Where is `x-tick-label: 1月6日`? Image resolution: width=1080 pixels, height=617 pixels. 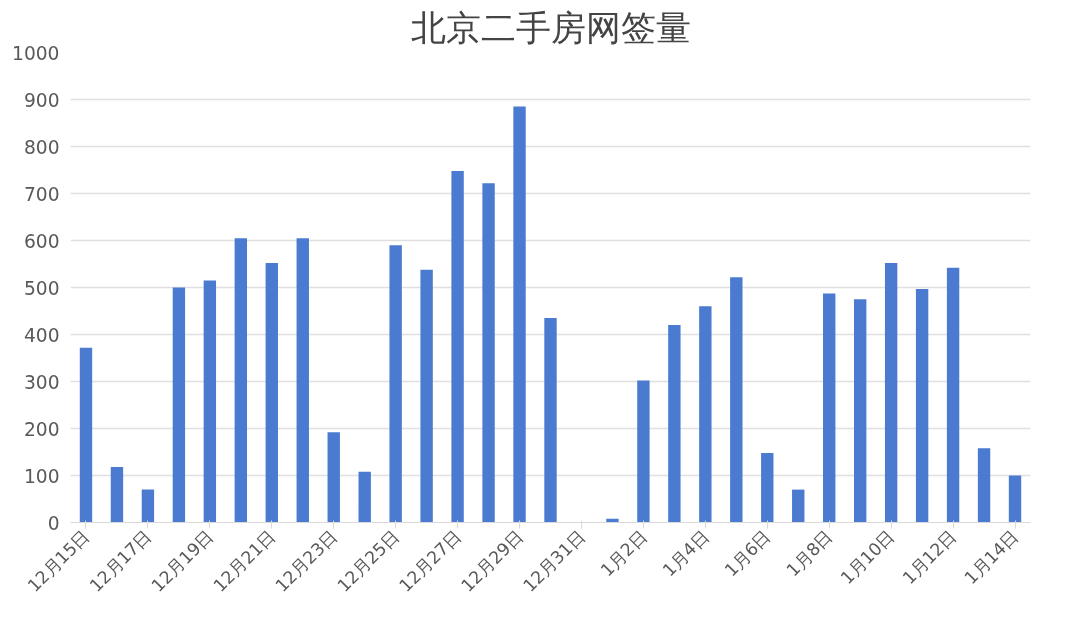
x-tick-label: 1月6日 is located at coordinates (747, 553).